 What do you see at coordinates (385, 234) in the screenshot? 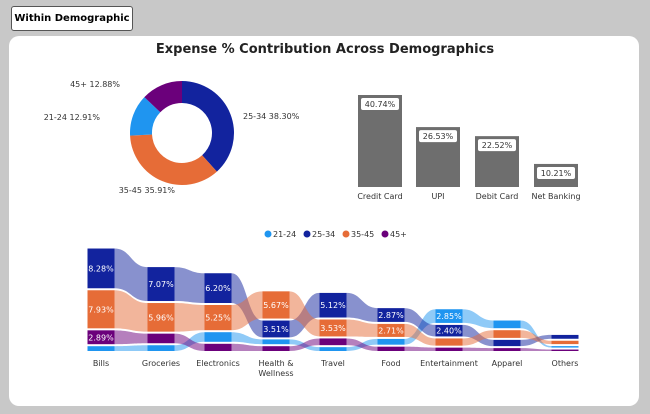
I see `legend-marker-45+` at bounding box center [385, 234].